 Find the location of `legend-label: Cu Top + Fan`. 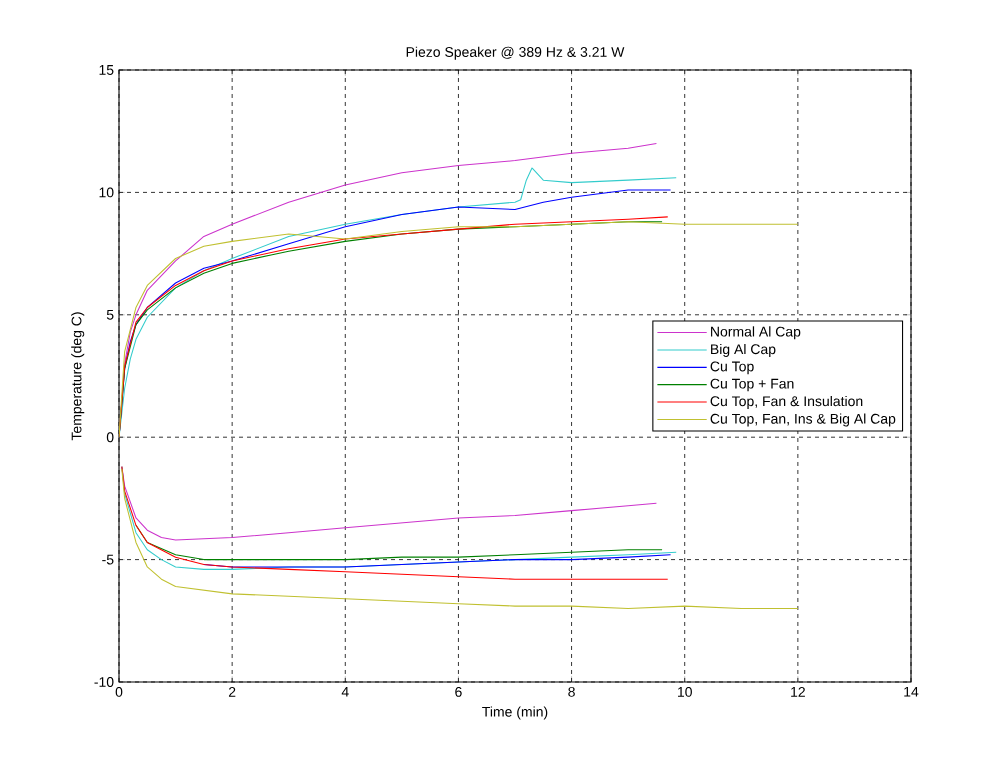

legend-label: Cu Top + Fan is located at coordinates (752, 385).